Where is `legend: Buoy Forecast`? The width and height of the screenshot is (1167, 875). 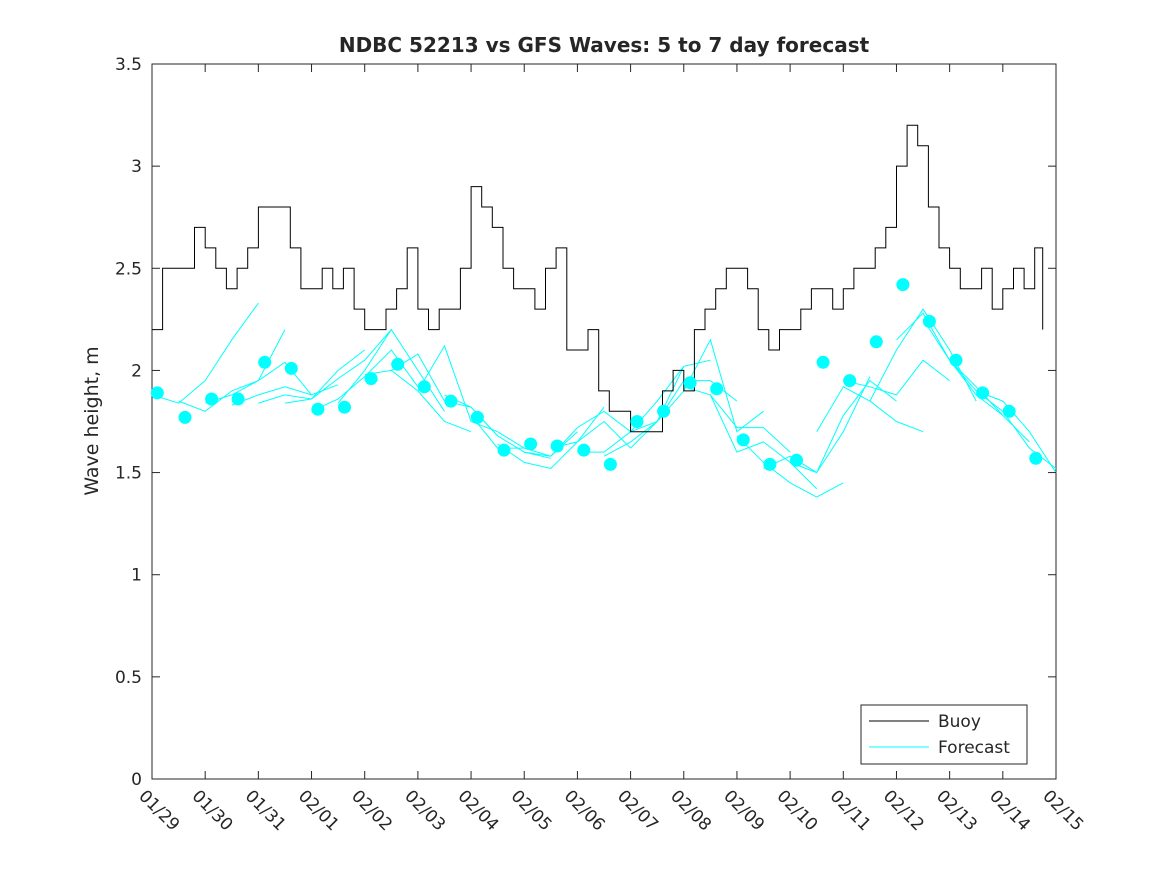
legend: Buoy Forecast is located at coordinates (944, 734).